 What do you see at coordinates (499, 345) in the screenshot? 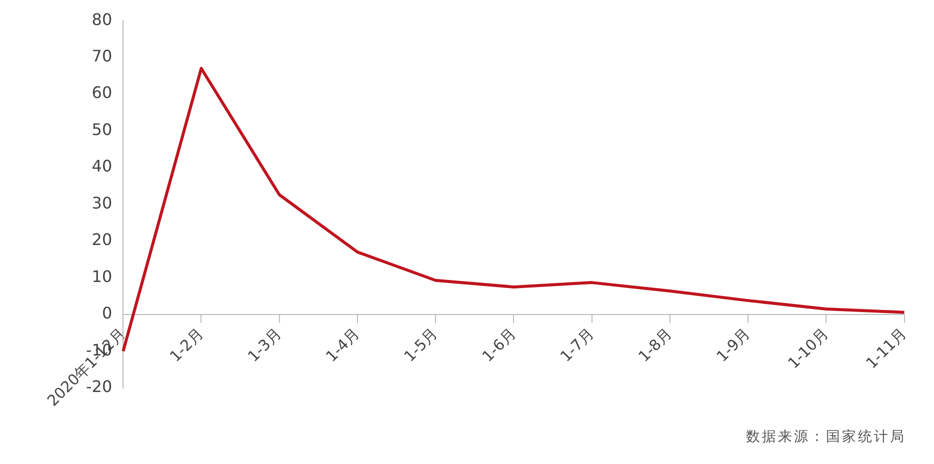
I see `x-tick-label: 1-6月` at bounding box center [499, 345].